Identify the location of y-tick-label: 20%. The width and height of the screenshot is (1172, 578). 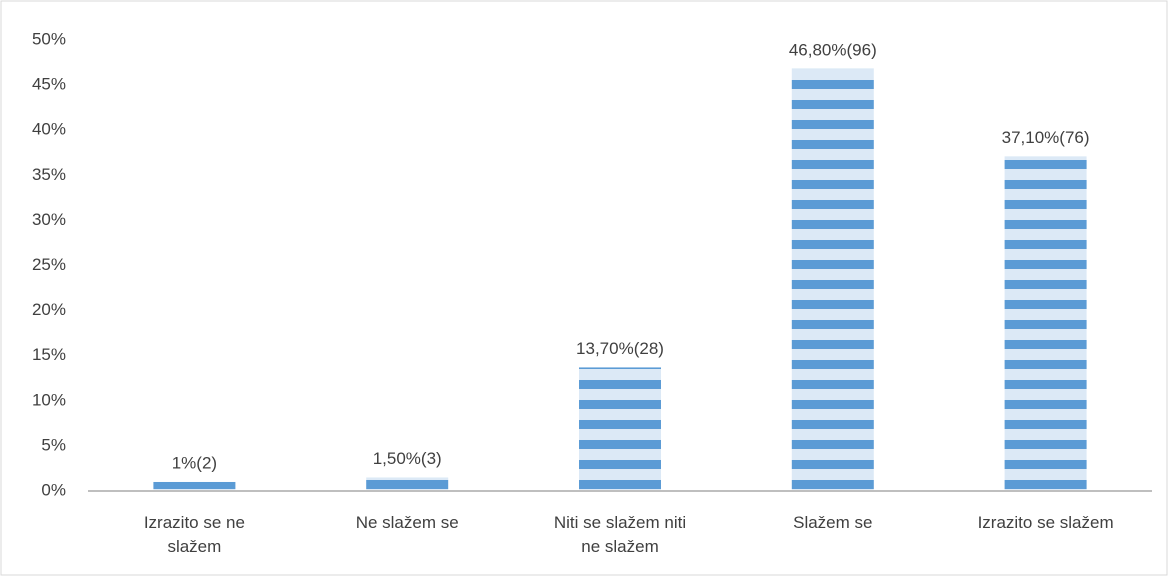
(49, 309).